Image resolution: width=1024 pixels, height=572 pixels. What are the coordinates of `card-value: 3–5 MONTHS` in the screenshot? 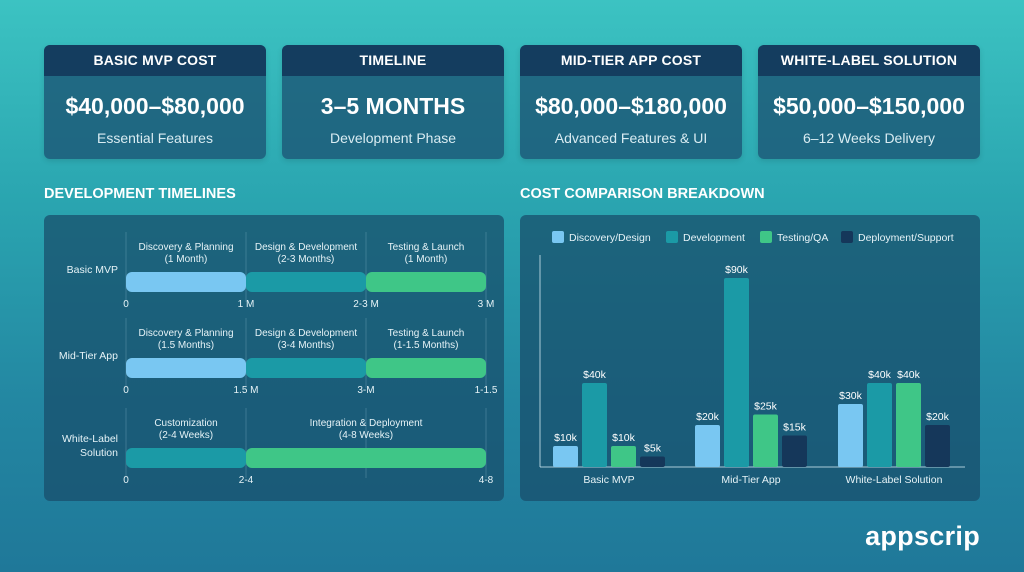 It's located at (393, 106).